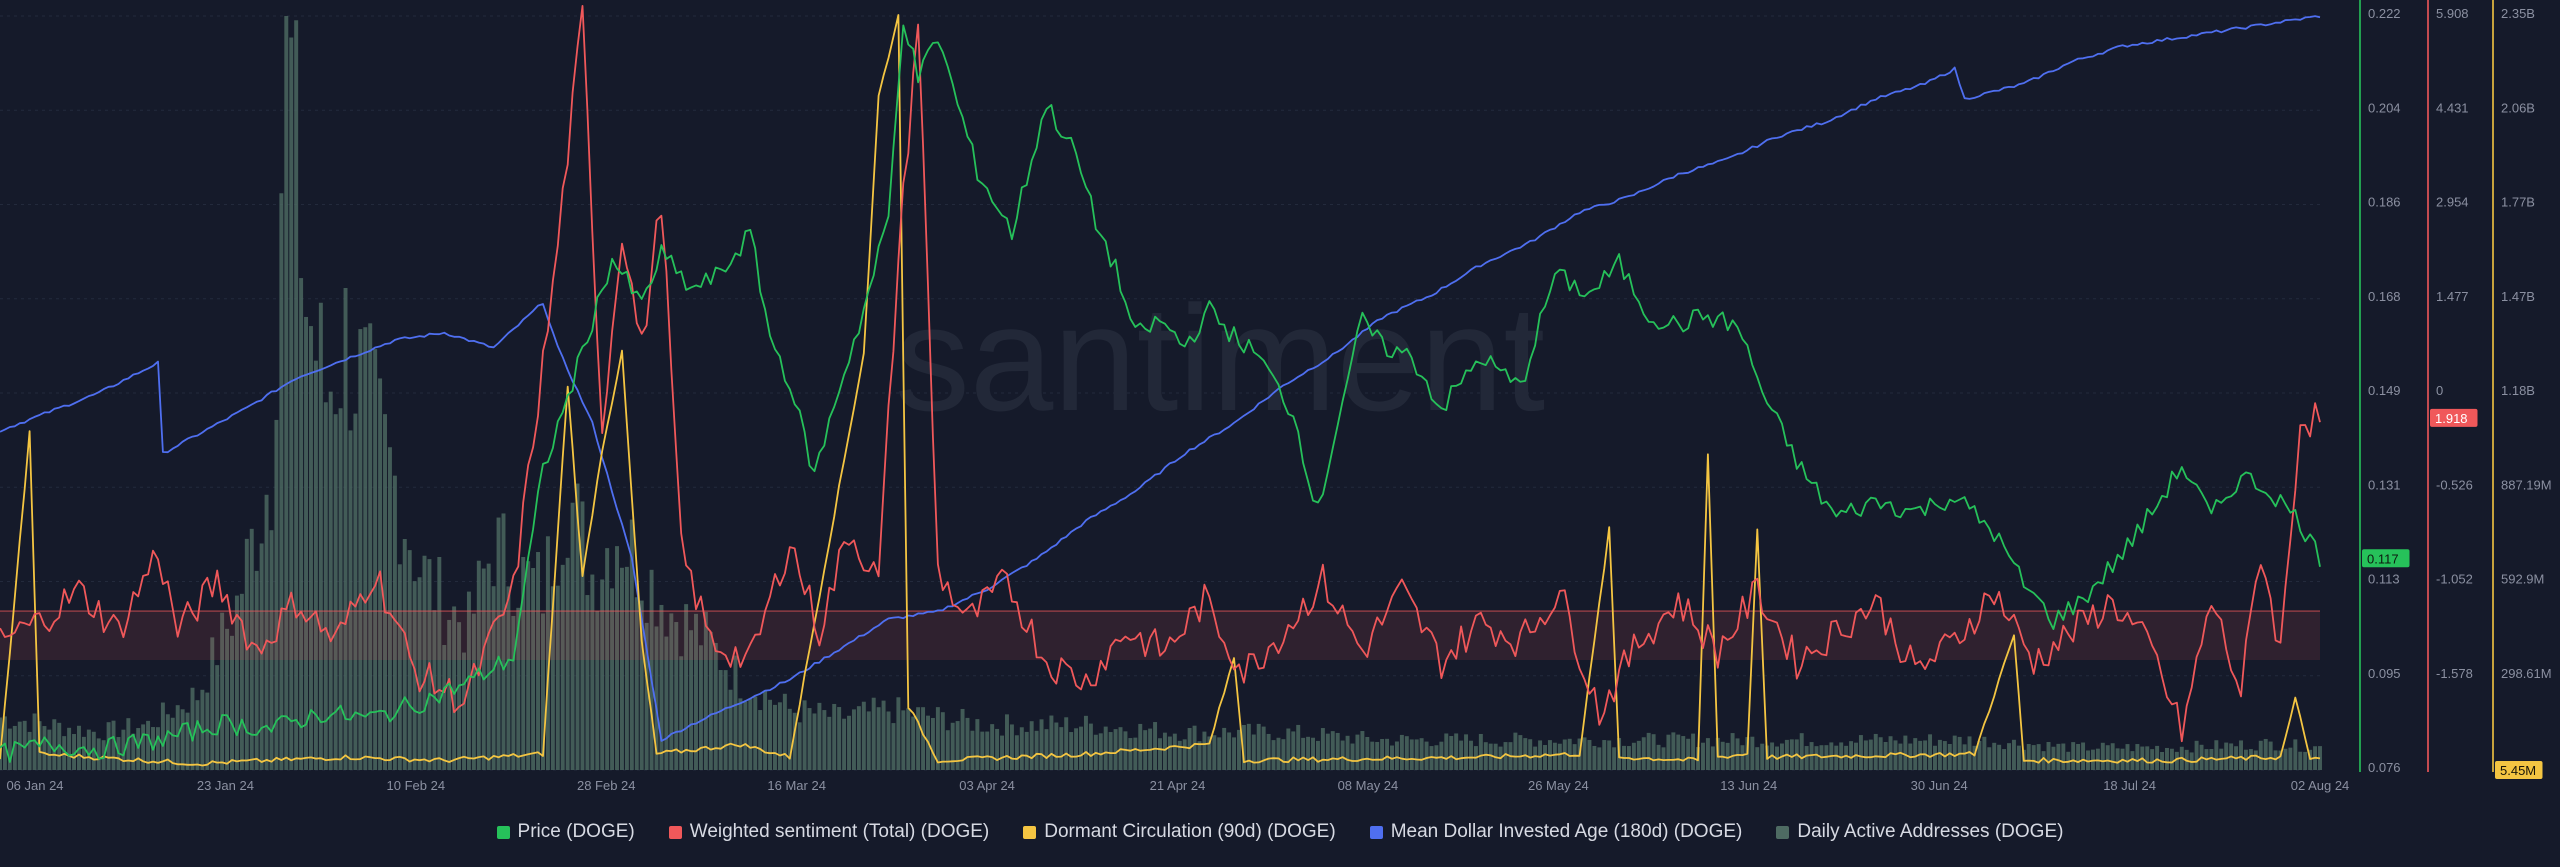 The image size is (2560, 867). What do you see at coordinates (1919, 832) in the screenshot?
I see `legend-item: Daily Active Addresses (DOGE)` at bounding box center [1919, 832].